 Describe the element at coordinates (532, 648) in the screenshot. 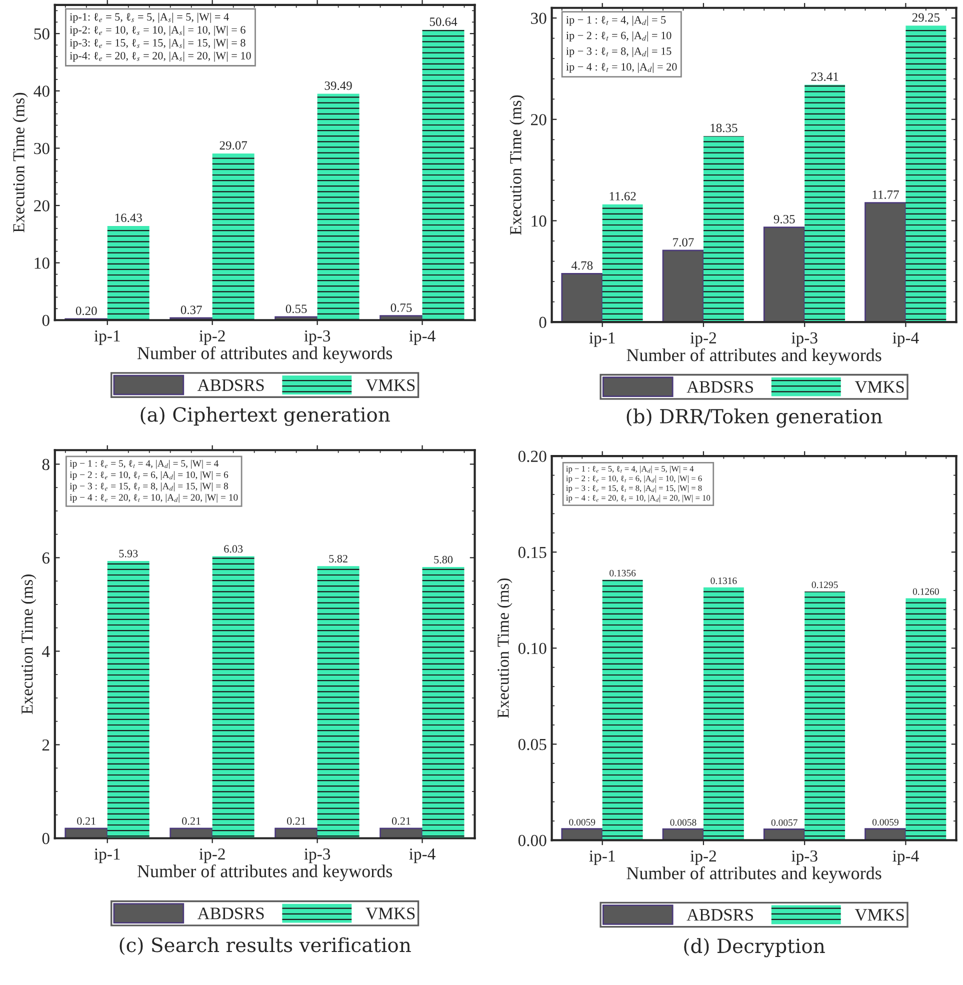

I see `y-tick-label: 0.10` at that location.